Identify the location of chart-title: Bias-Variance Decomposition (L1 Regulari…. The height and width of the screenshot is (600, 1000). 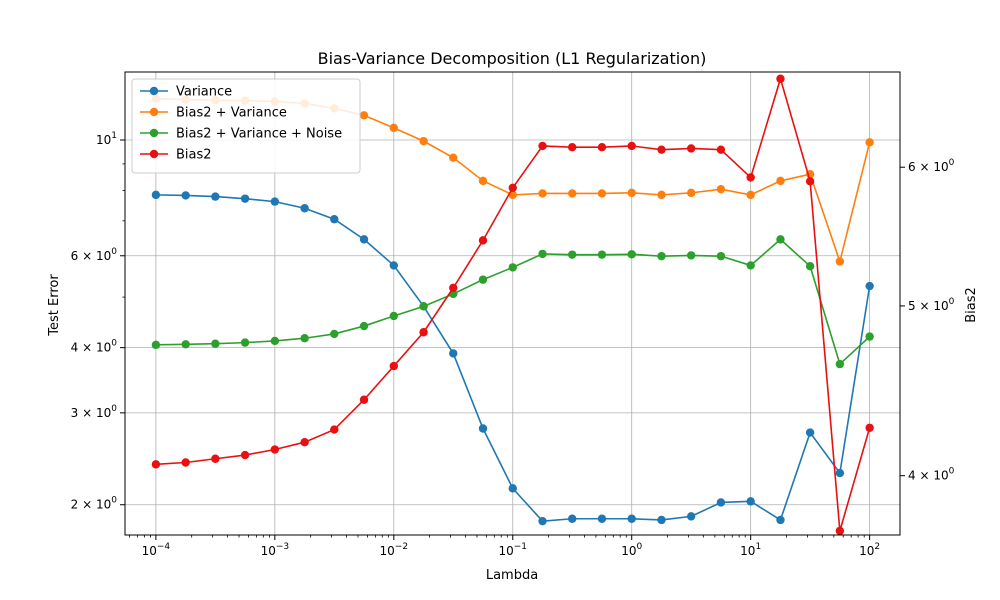
(512, 58).